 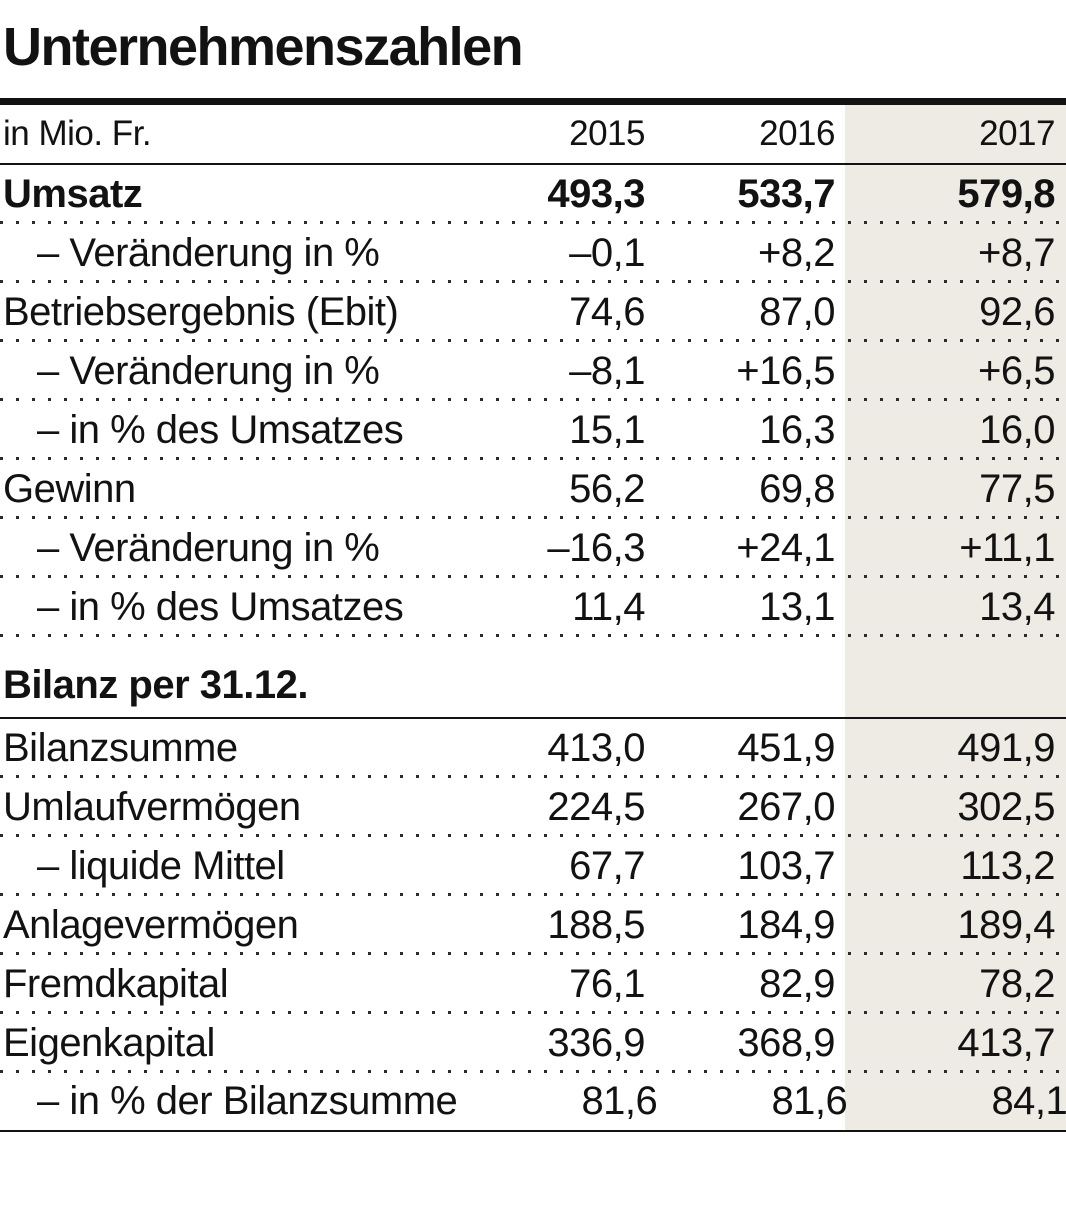 What do you see at coordinates (533, 748) in the screenshot?
I see `table-row-bilanzsumme: Bilanzsumme 413,0 451,9 491,9` at bounding box center [533, 748].